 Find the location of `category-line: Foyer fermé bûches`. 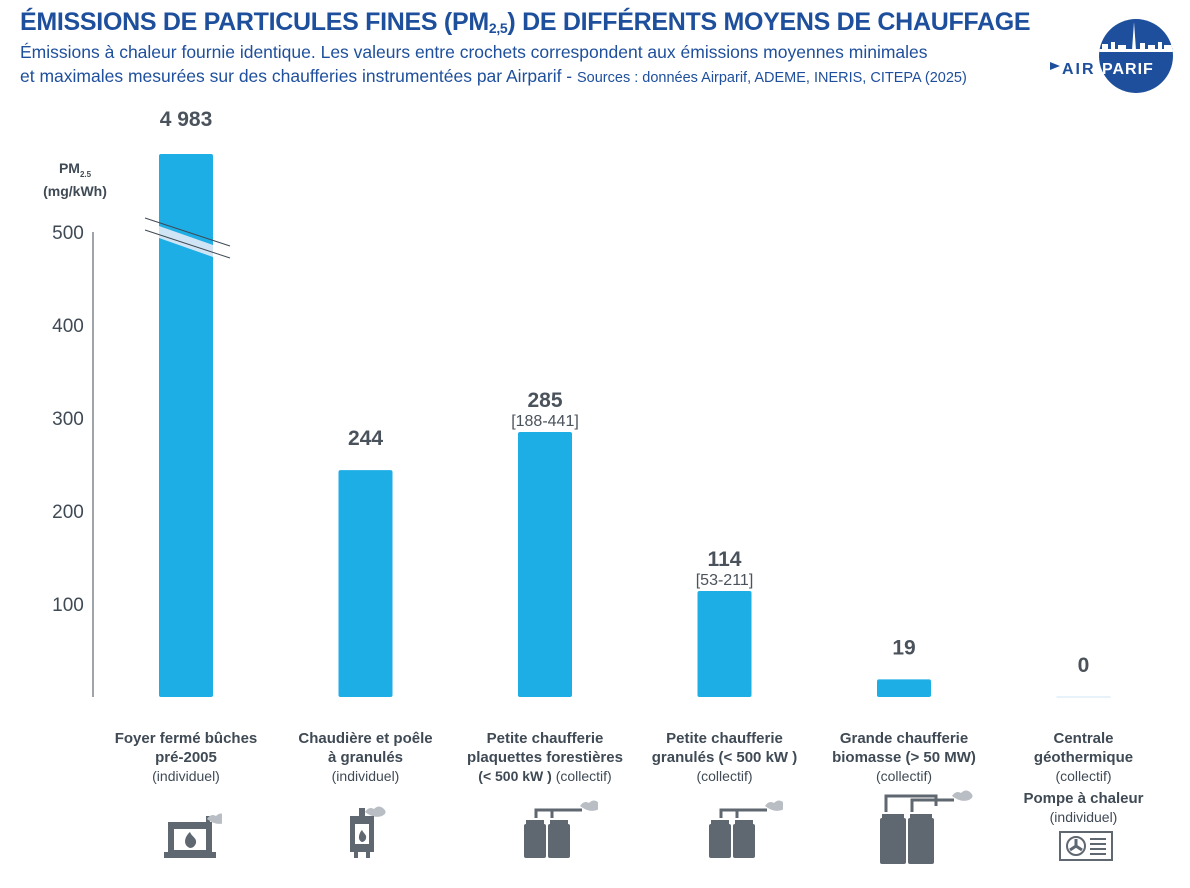

category-line: Foyer fermé bûches is located at coordinates (186, 738).